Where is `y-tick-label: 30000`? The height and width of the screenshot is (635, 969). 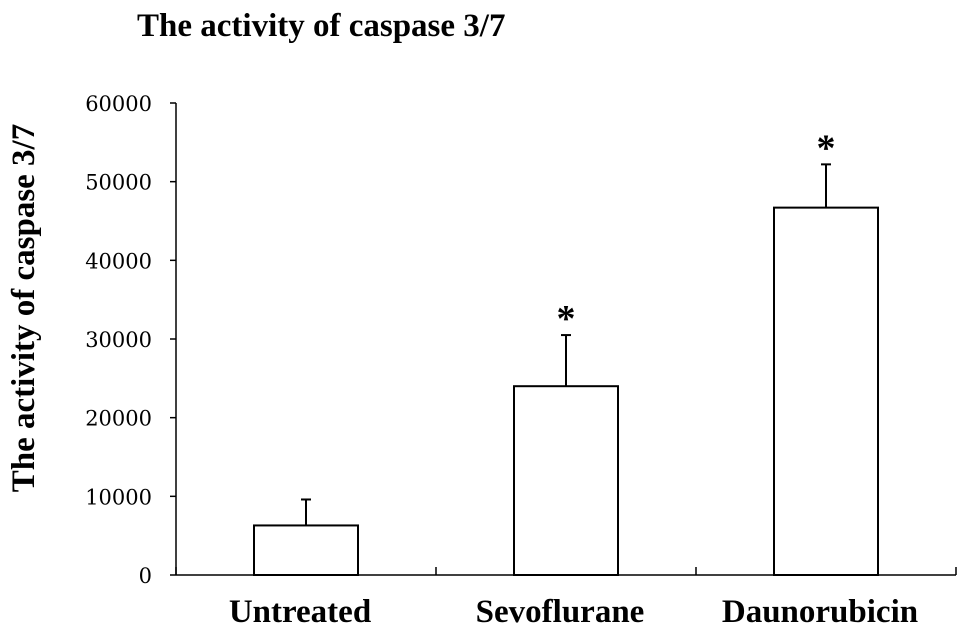 y-tick-label: 30000 is located at coordinates (118, 340).